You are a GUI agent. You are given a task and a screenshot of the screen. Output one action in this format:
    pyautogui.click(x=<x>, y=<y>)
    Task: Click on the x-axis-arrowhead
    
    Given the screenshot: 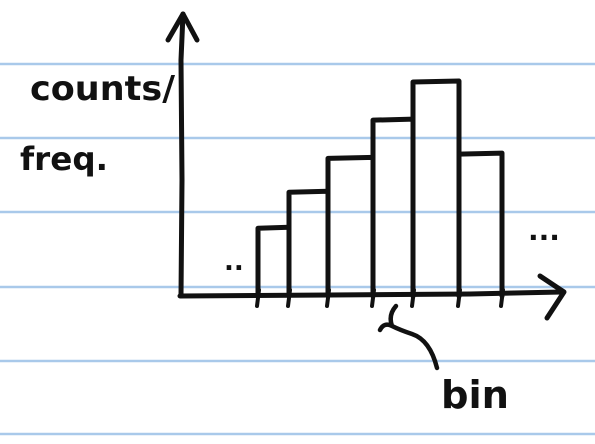 What is the action you would take?
    pyautogui.click(x=552, y=297)
    